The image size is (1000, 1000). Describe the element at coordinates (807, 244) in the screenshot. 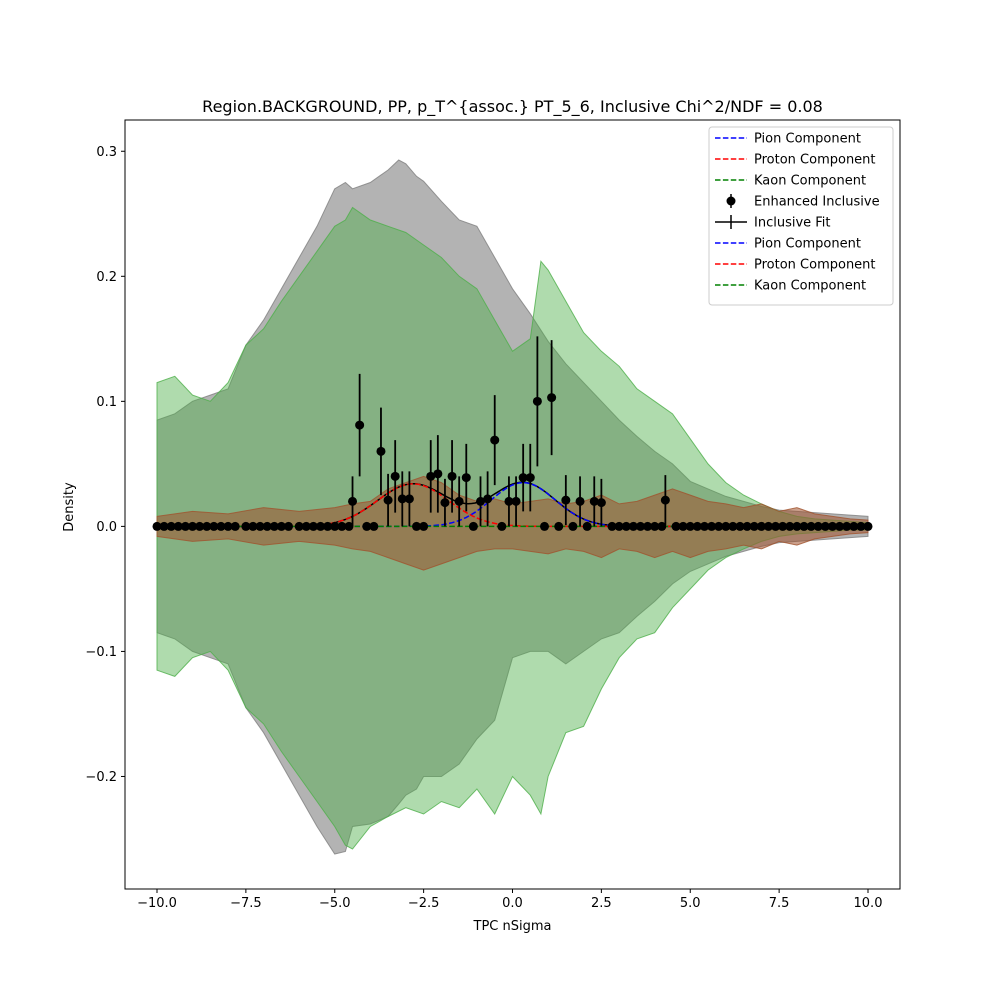

I see `legend-label-5: Pion Component` at that location.